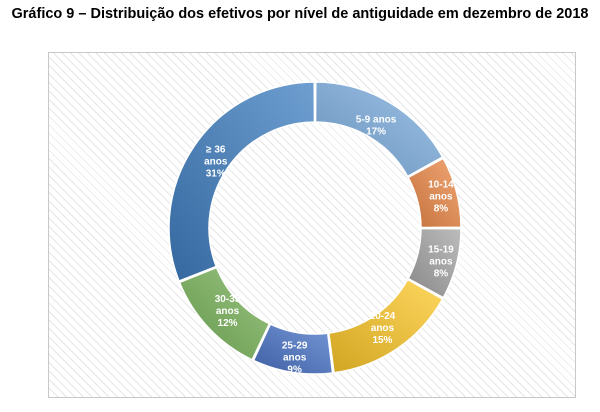  I want to click on slice-label-line: ≥ 36, so click(216, 150).